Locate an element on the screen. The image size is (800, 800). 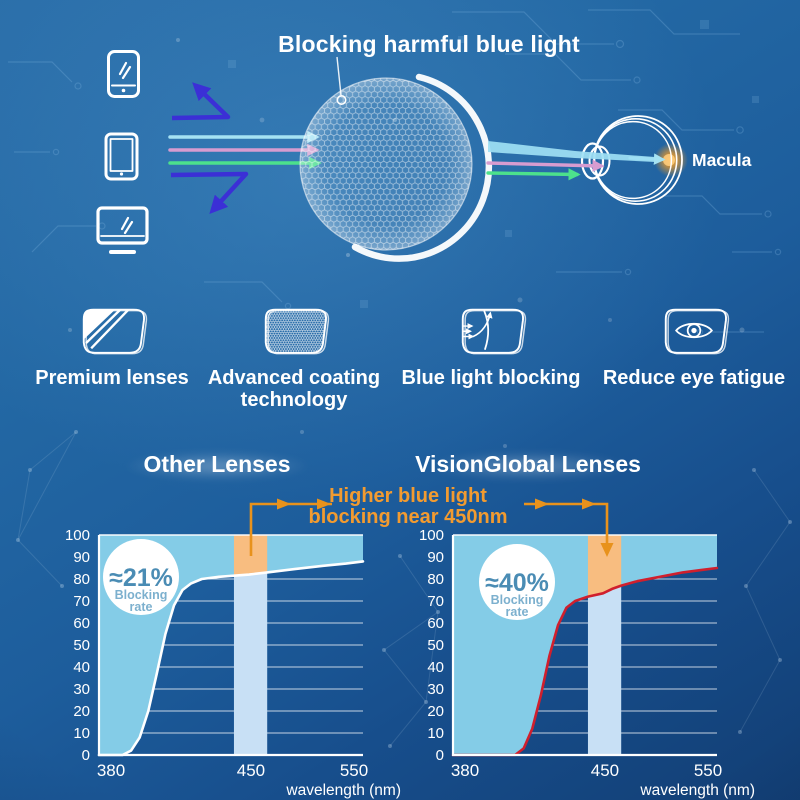
feature-label: Advanced coating technology is located at coordinates (294, 389).